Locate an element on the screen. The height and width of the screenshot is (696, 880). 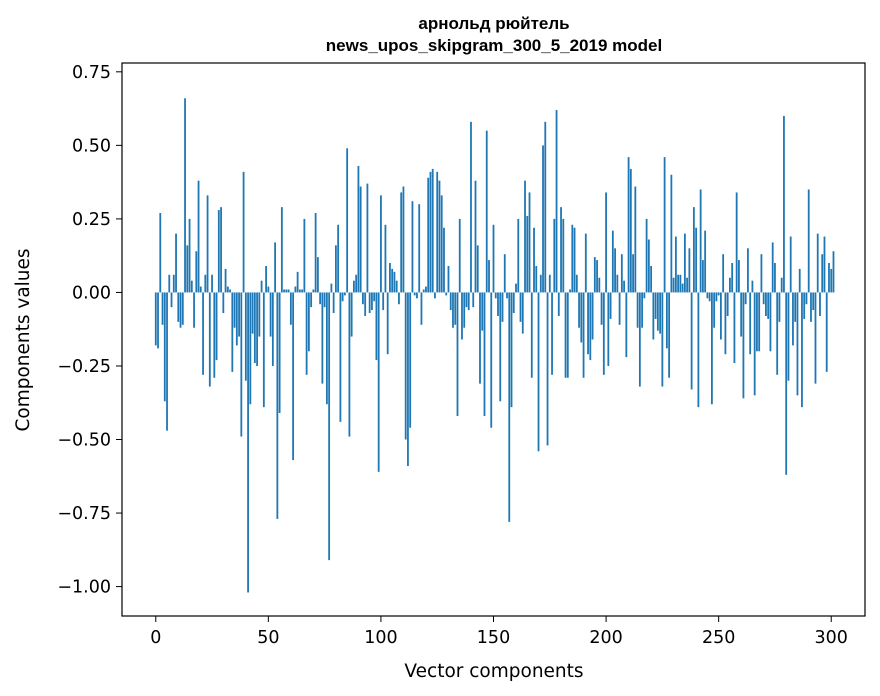
chart-title: арнольд рюйтель is located at coordinates (493, 23).